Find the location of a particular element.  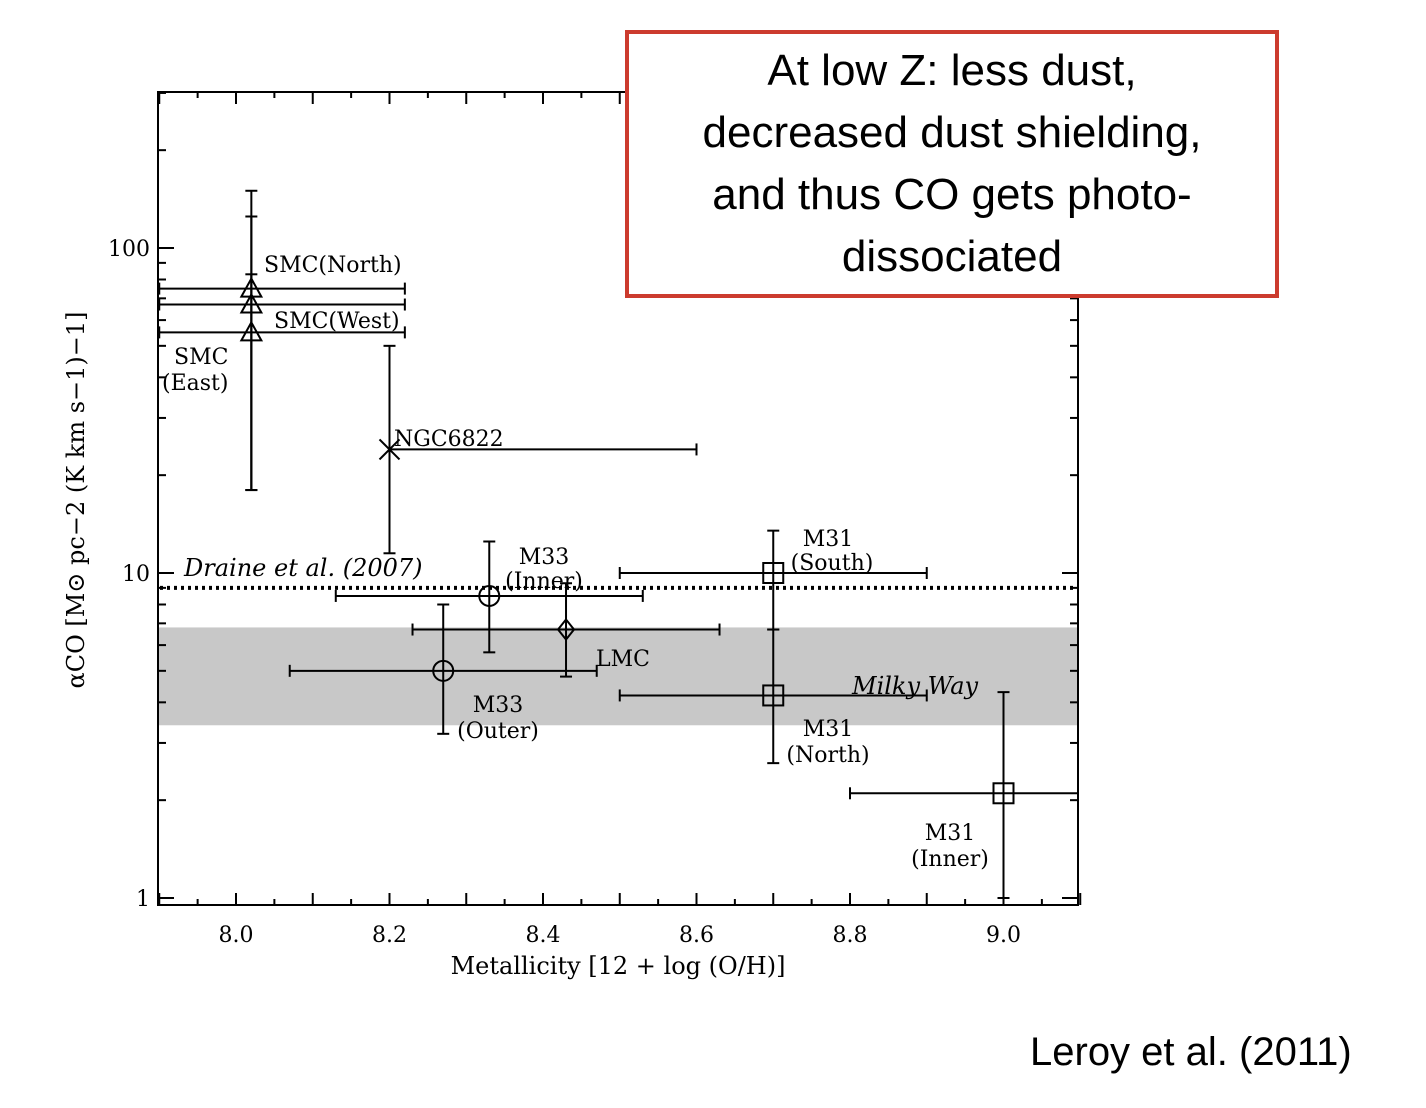

point-label: LMC is located at coordinates (623, 659).